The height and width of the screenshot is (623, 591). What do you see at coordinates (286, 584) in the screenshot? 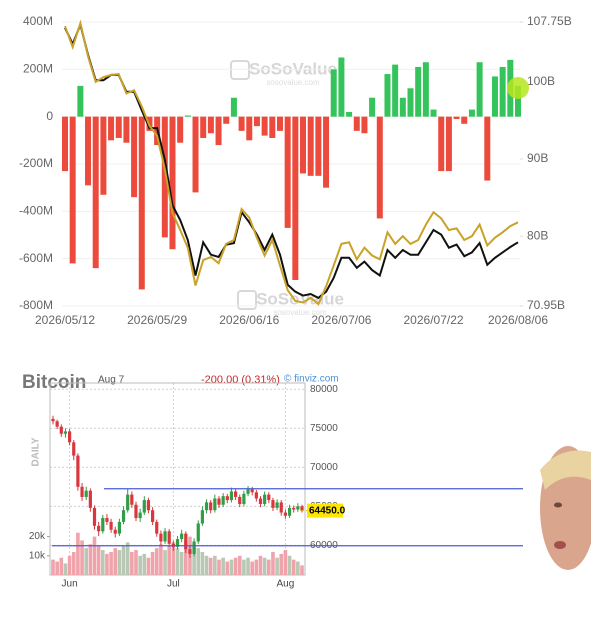
I see `x-tick-label: Aug` at bounding box center [286, 584].